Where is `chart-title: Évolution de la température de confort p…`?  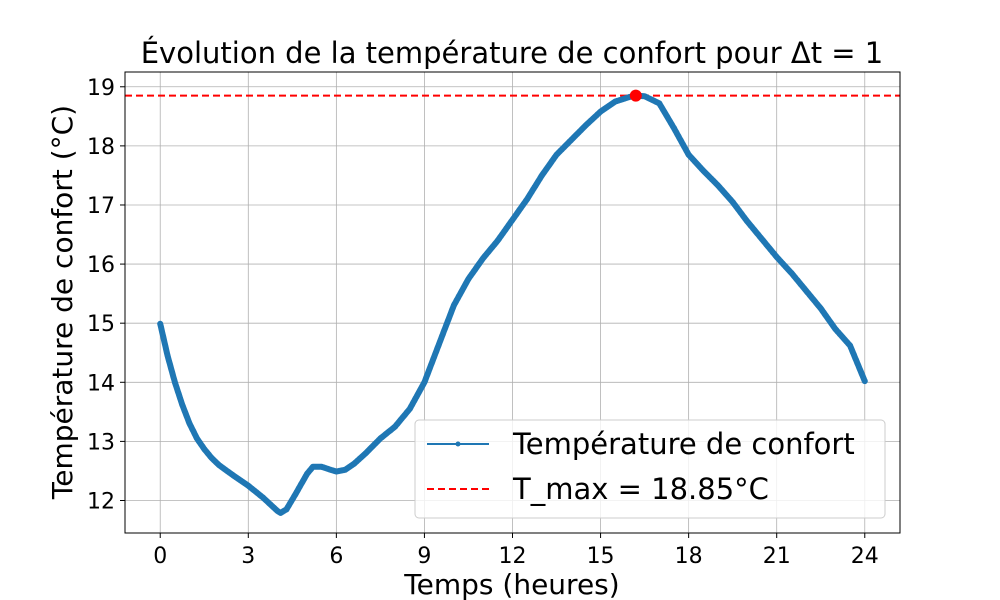
chart-title: Évolution de la température de confort p… is located at coordinates (512, 53).